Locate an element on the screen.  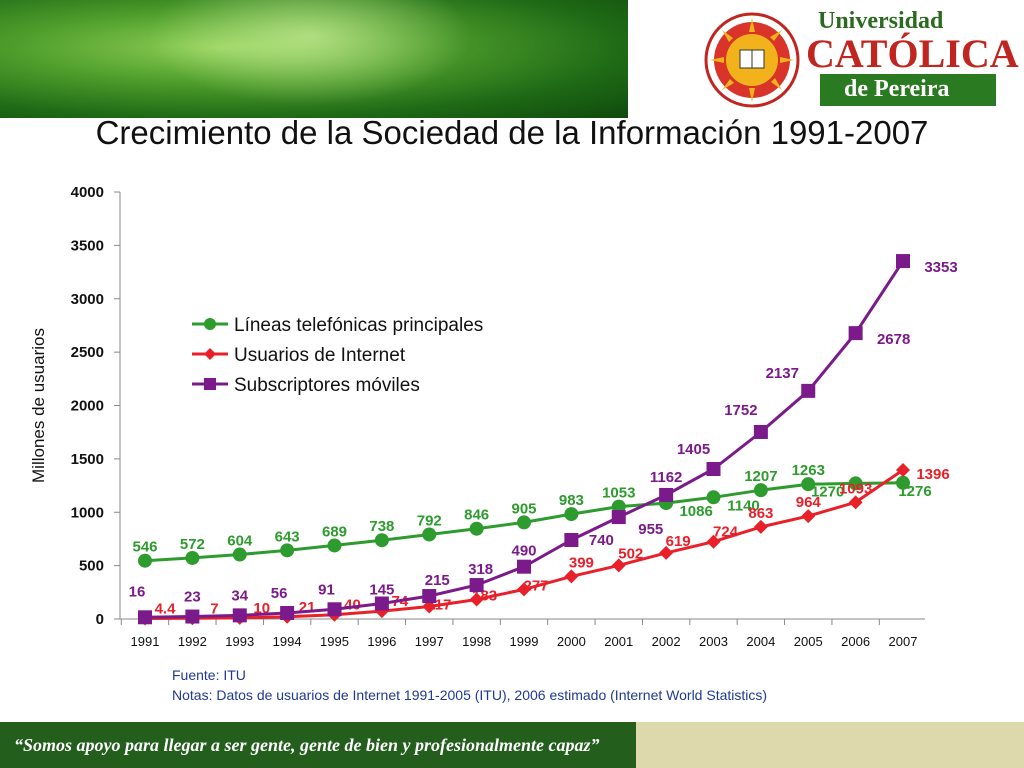
logo-line-universidad: Universidad is located at coordinates (881, 21).